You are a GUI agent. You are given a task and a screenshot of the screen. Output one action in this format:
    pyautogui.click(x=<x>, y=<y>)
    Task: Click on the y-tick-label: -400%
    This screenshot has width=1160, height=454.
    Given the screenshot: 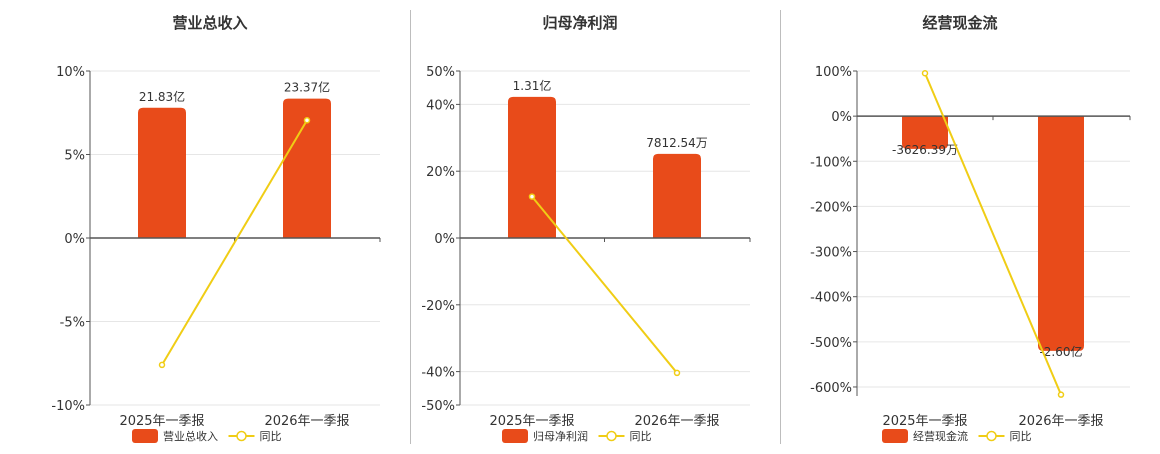 What is the action you would take?
    pyautogui.click(x=831, y=298)
    